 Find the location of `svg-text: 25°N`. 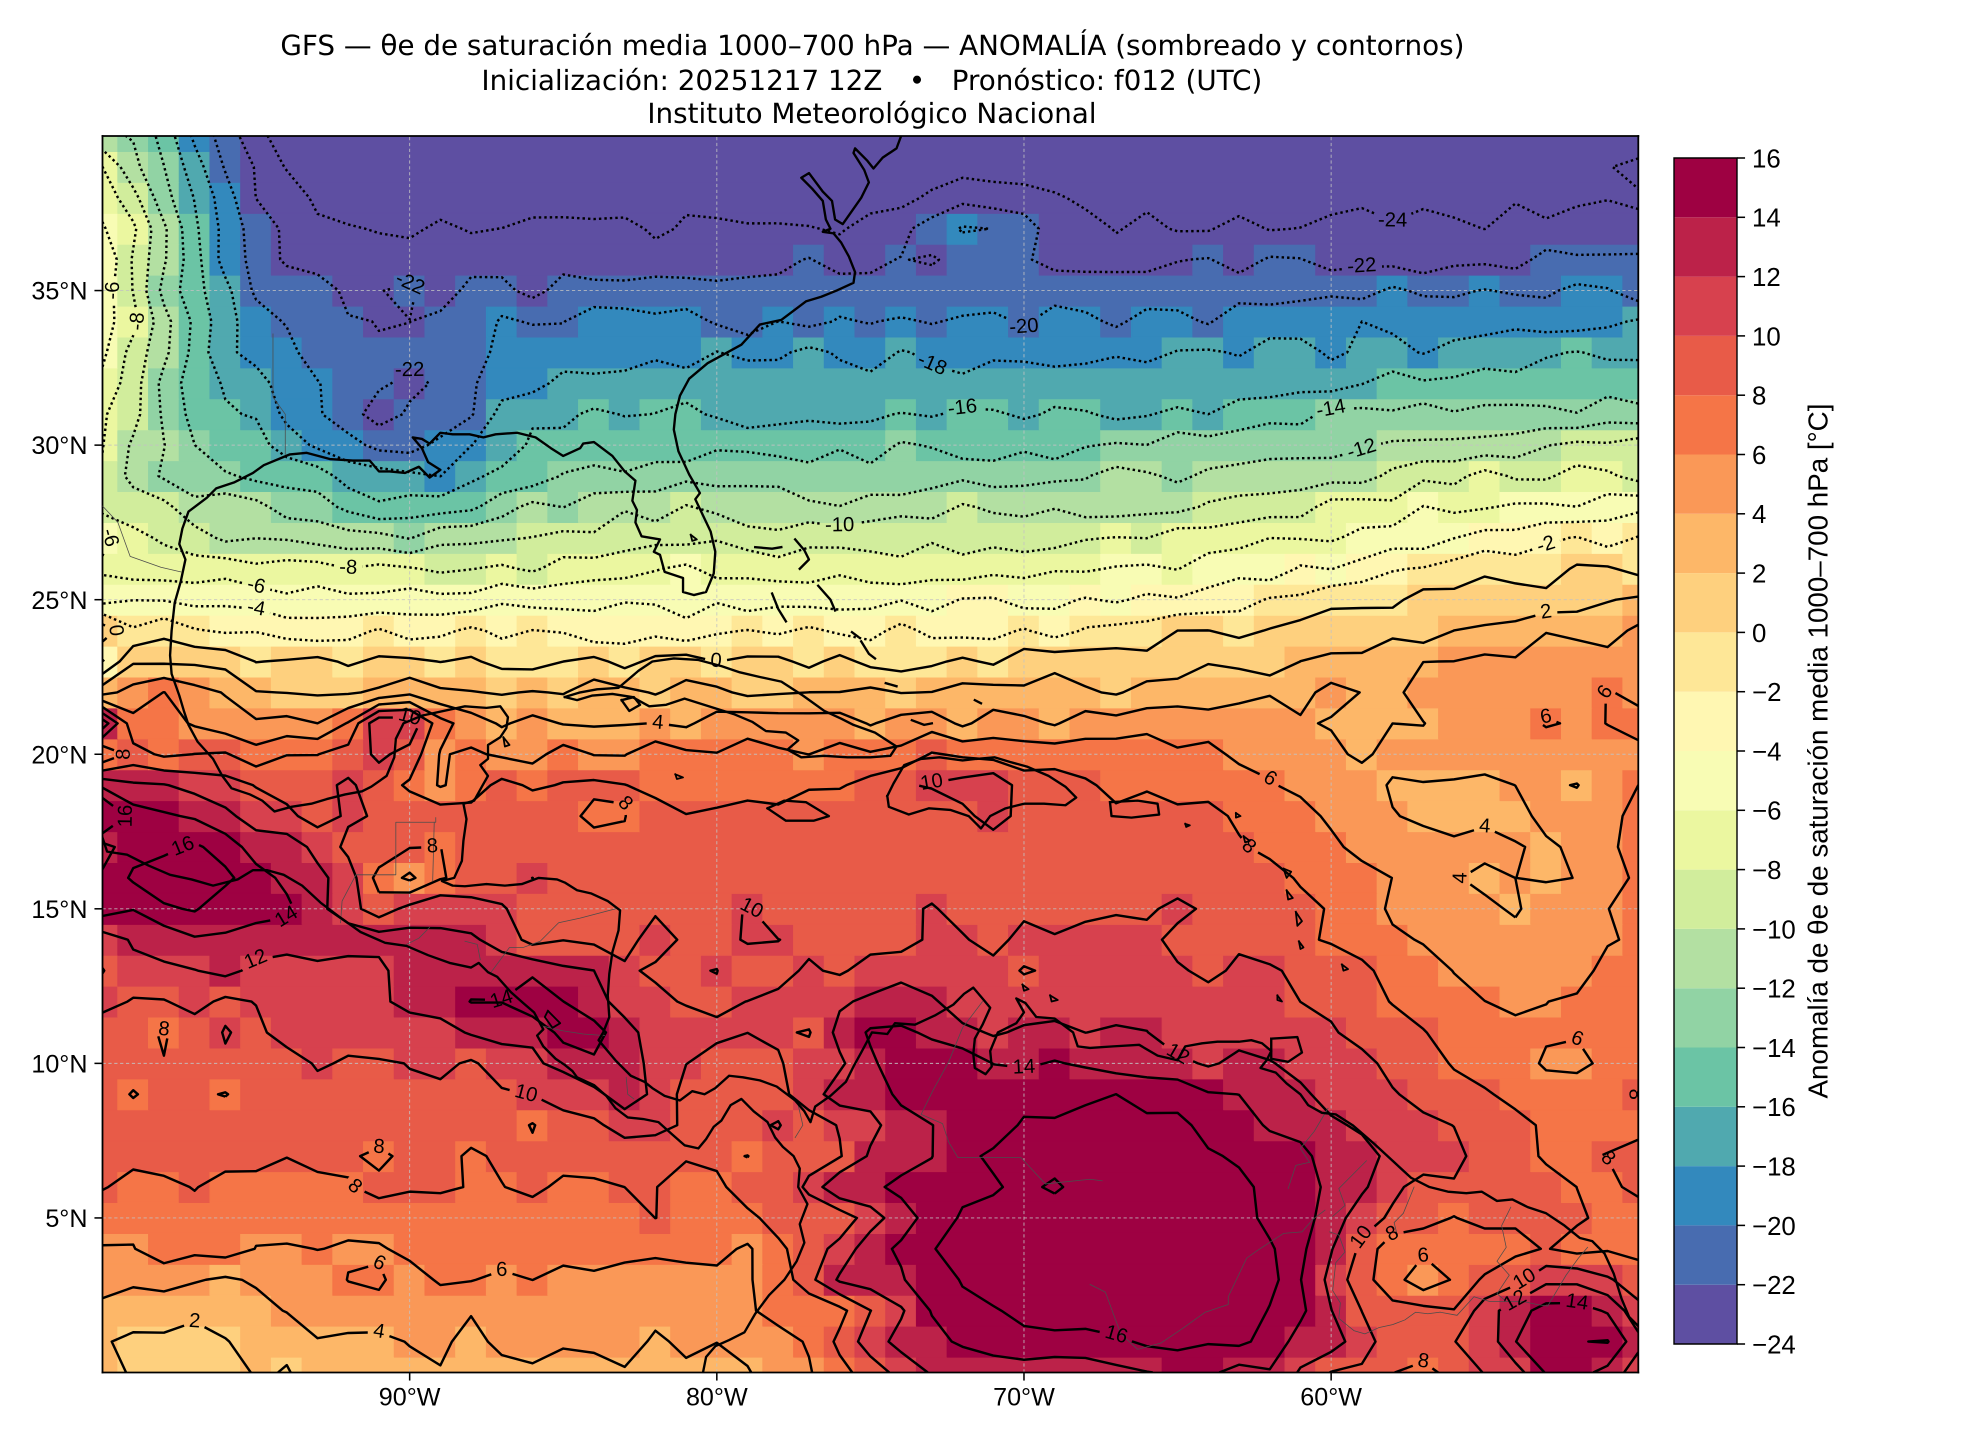

svg-text: 25°N is located at coordinates (59, 601).